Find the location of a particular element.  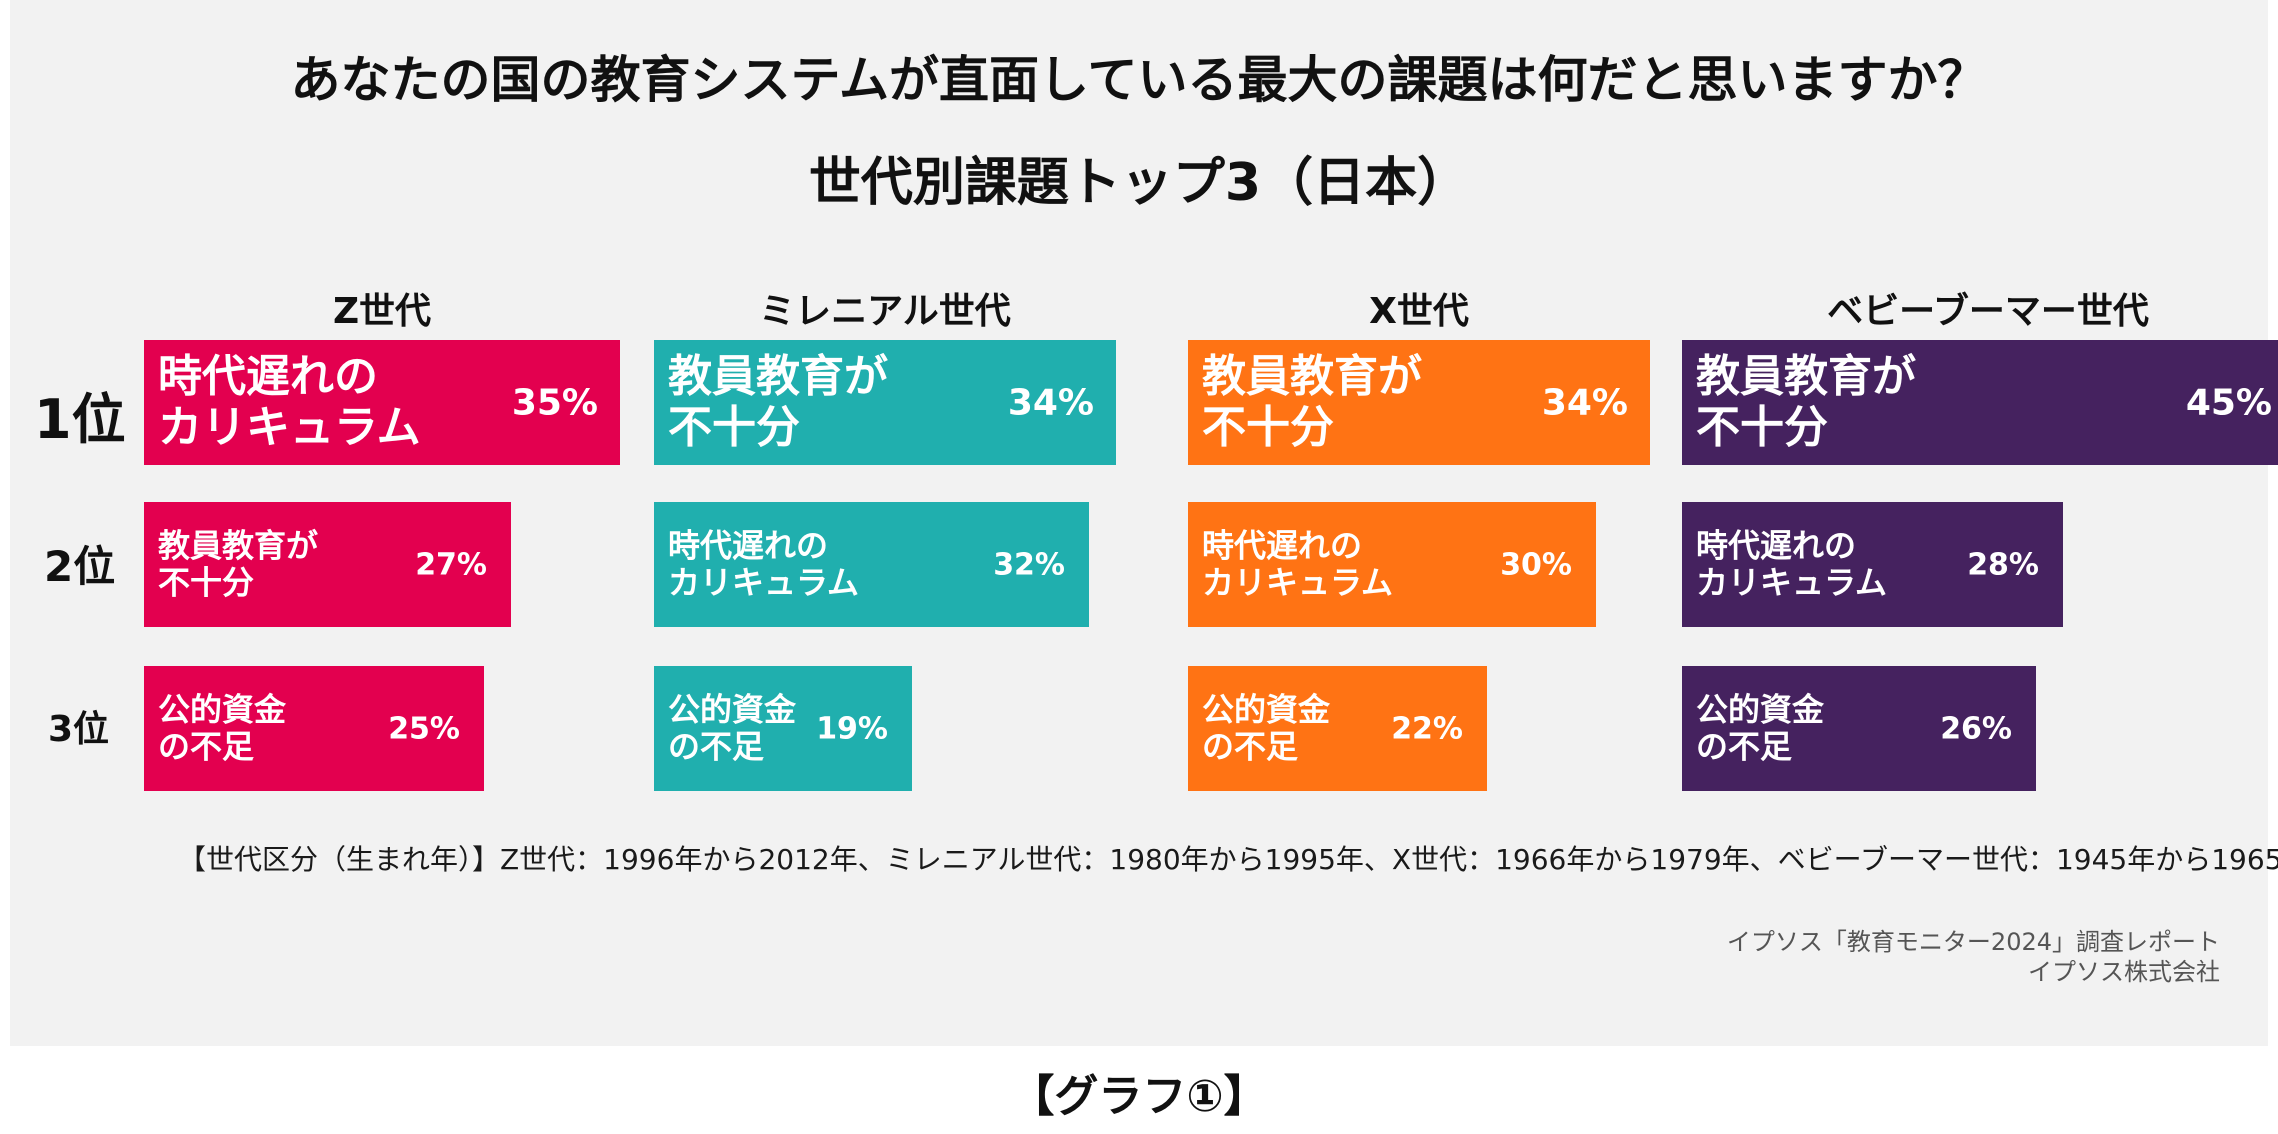

bar-value-label: 27% is located at coordinates (451, 564).